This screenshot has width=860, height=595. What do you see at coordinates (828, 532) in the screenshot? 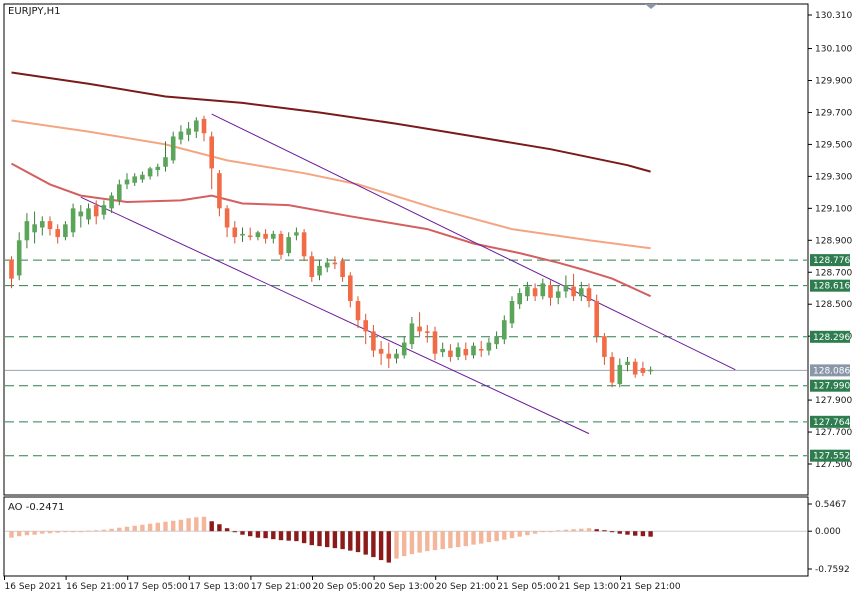
I see `ao-tick-label: 0.000` at bounding box center [828, 532].